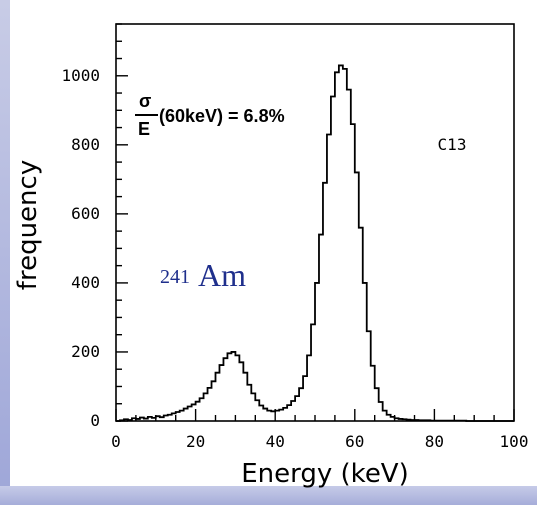 Image resolution: width=537 pixels, height=505 pixels. Describe the element at coordinates (145, 101) in the screenshot. I see `resolution-numerator: σ` at that location.